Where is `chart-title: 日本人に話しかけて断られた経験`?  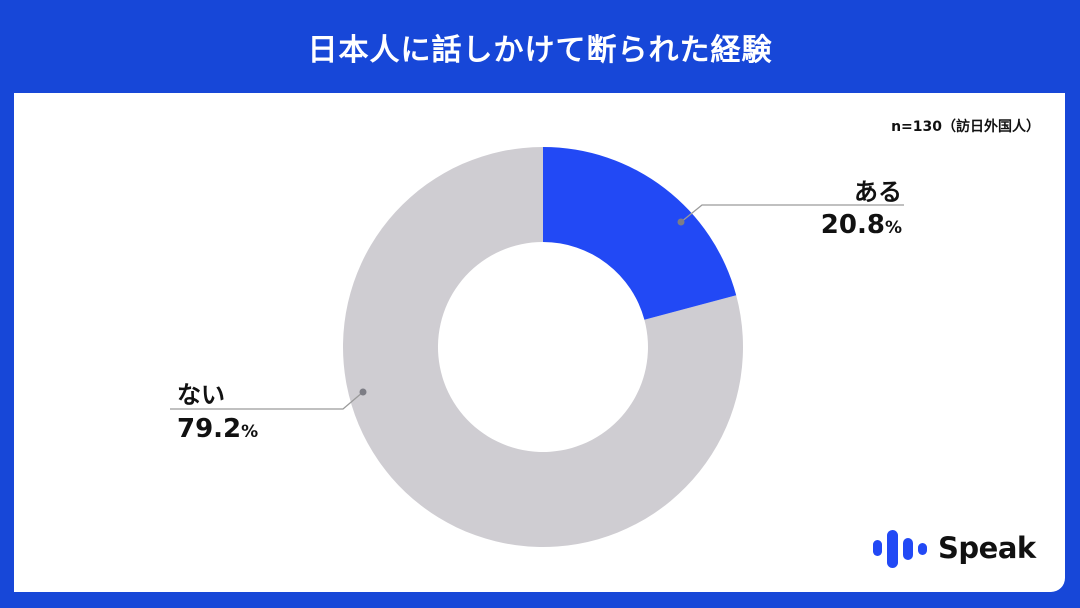
chart-title: 日本人に話しかけて断られた経験 is located at coordinates (540, 50).